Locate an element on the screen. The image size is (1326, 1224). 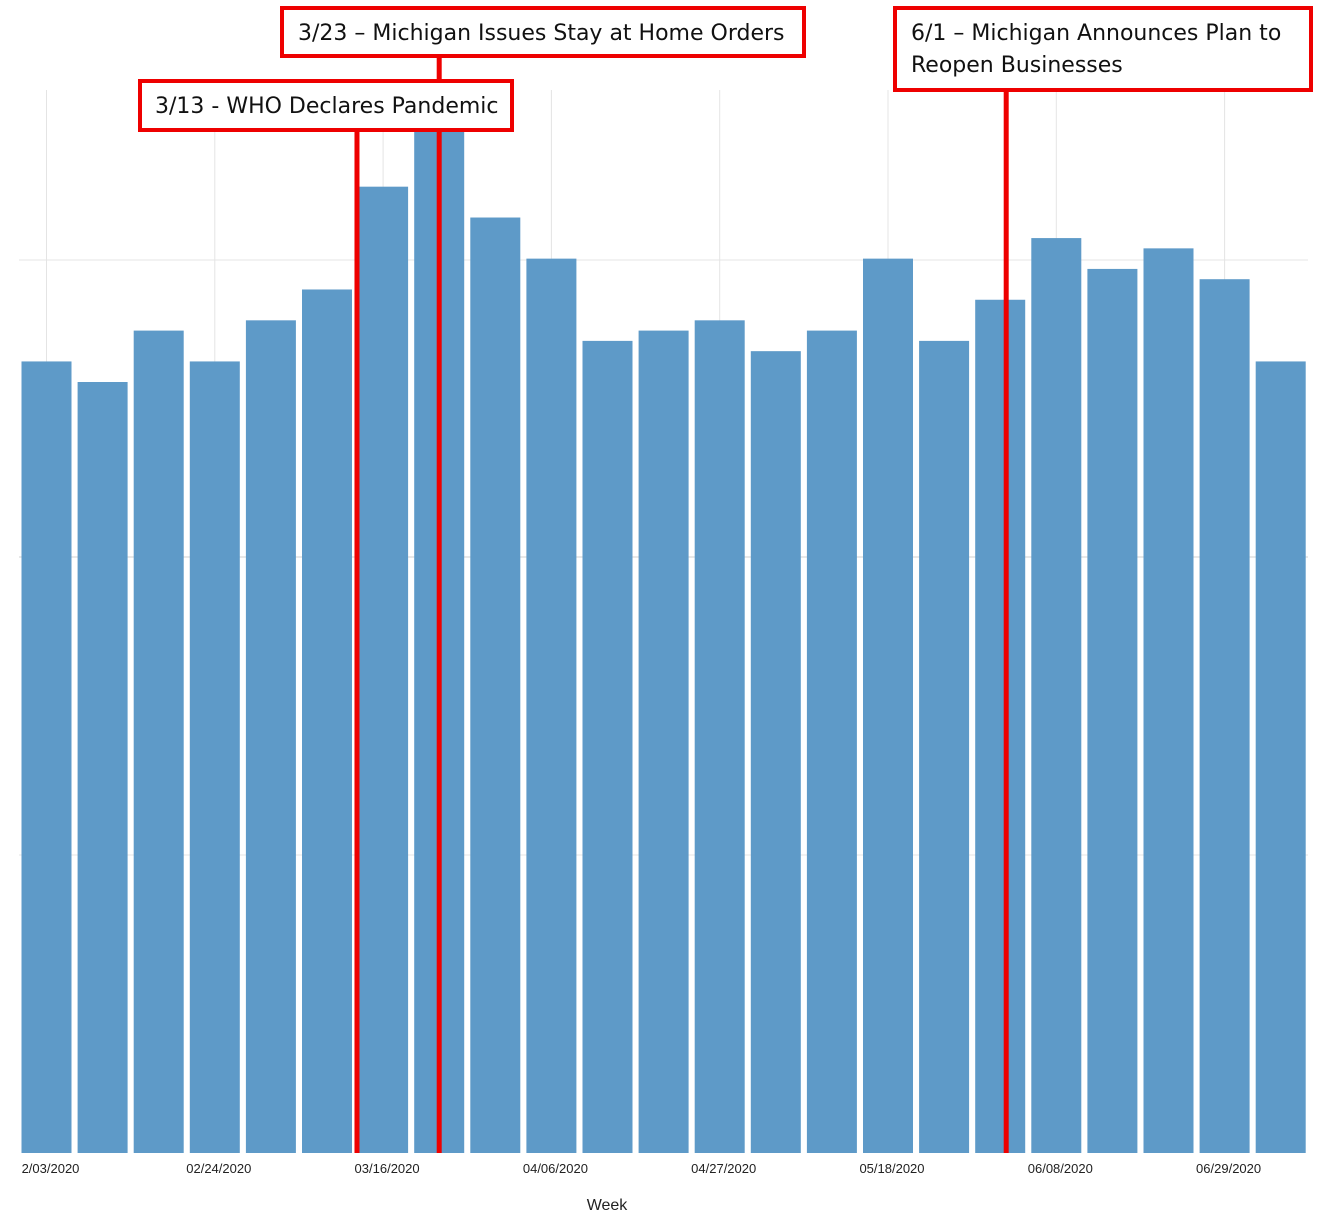
annotation-text-reopen-line2: Reopen Businesses is located at coordinates (1017, 65).